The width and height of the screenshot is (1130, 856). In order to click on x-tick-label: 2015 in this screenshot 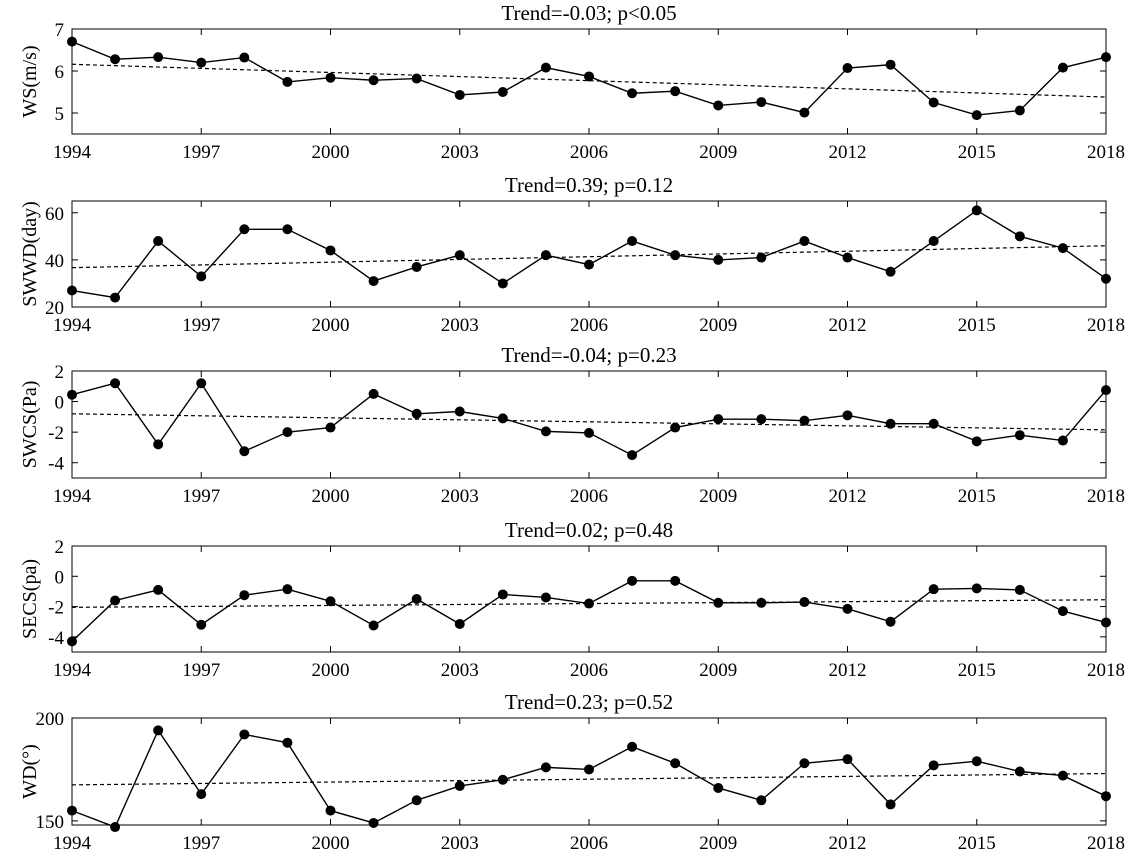, I will do `click(977, 496)`.